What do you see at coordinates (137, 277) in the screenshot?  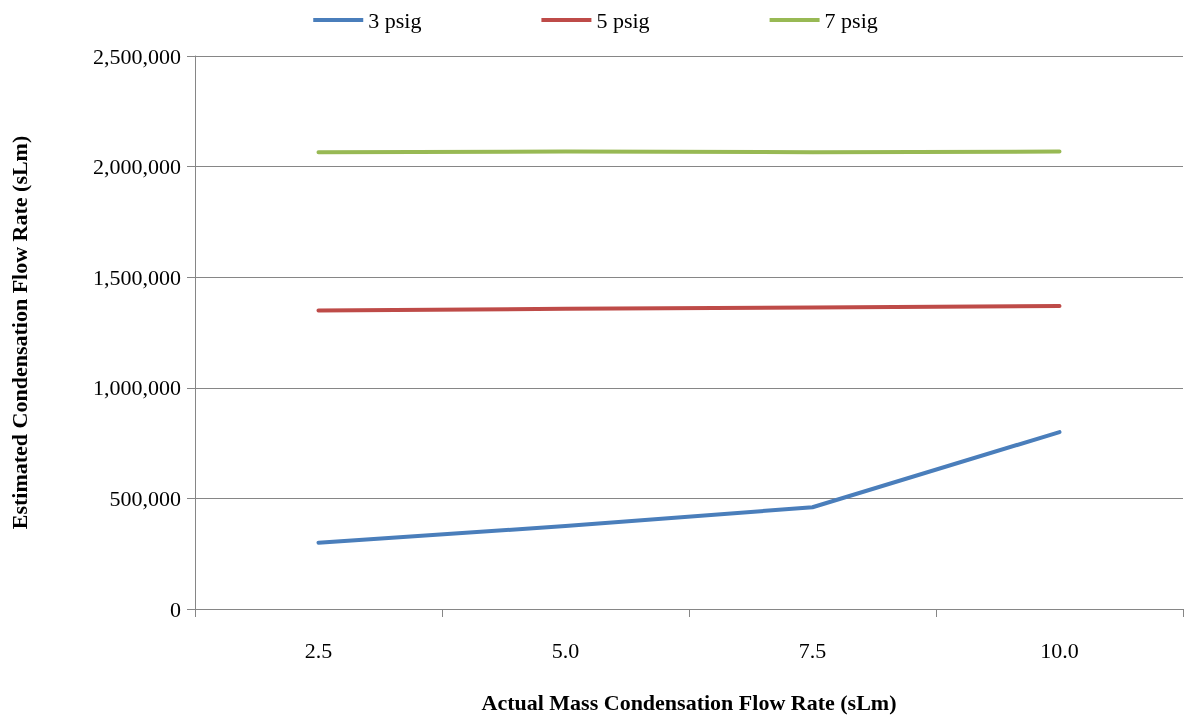 I see `y-tick-label: 1,500,000` at bounding box center [137, 277].